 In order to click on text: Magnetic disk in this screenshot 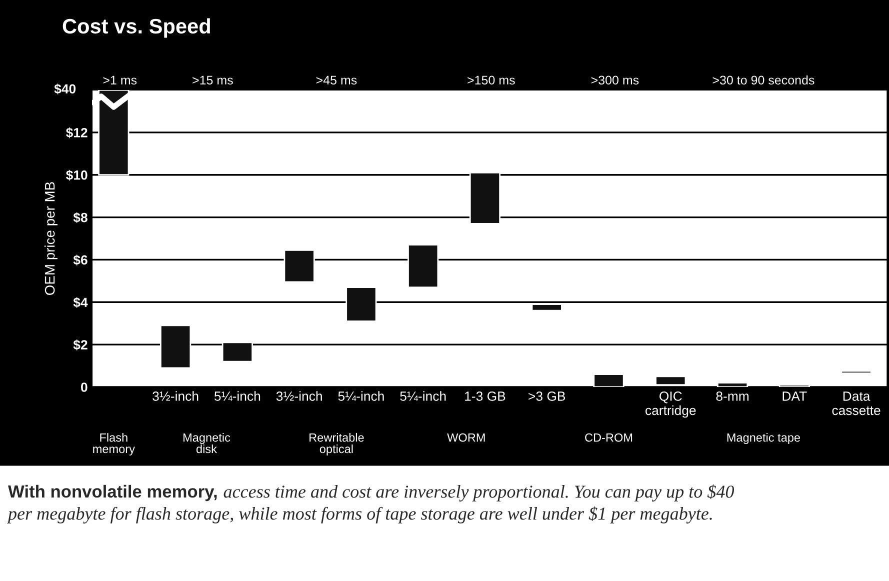, I will do `click(207, 443)`.